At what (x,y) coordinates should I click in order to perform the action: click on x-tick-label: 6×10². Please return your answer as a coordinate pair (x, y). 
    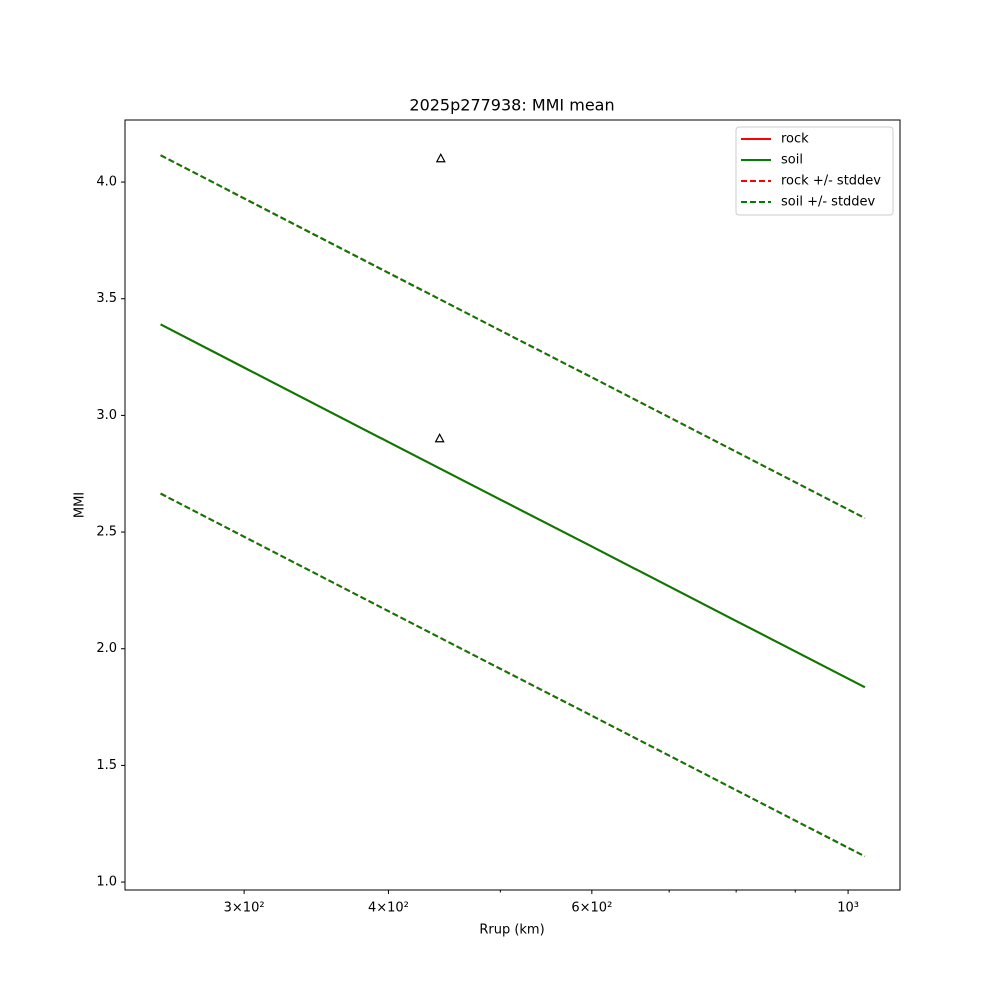
    Looking at the image, I should click on (591, 908).